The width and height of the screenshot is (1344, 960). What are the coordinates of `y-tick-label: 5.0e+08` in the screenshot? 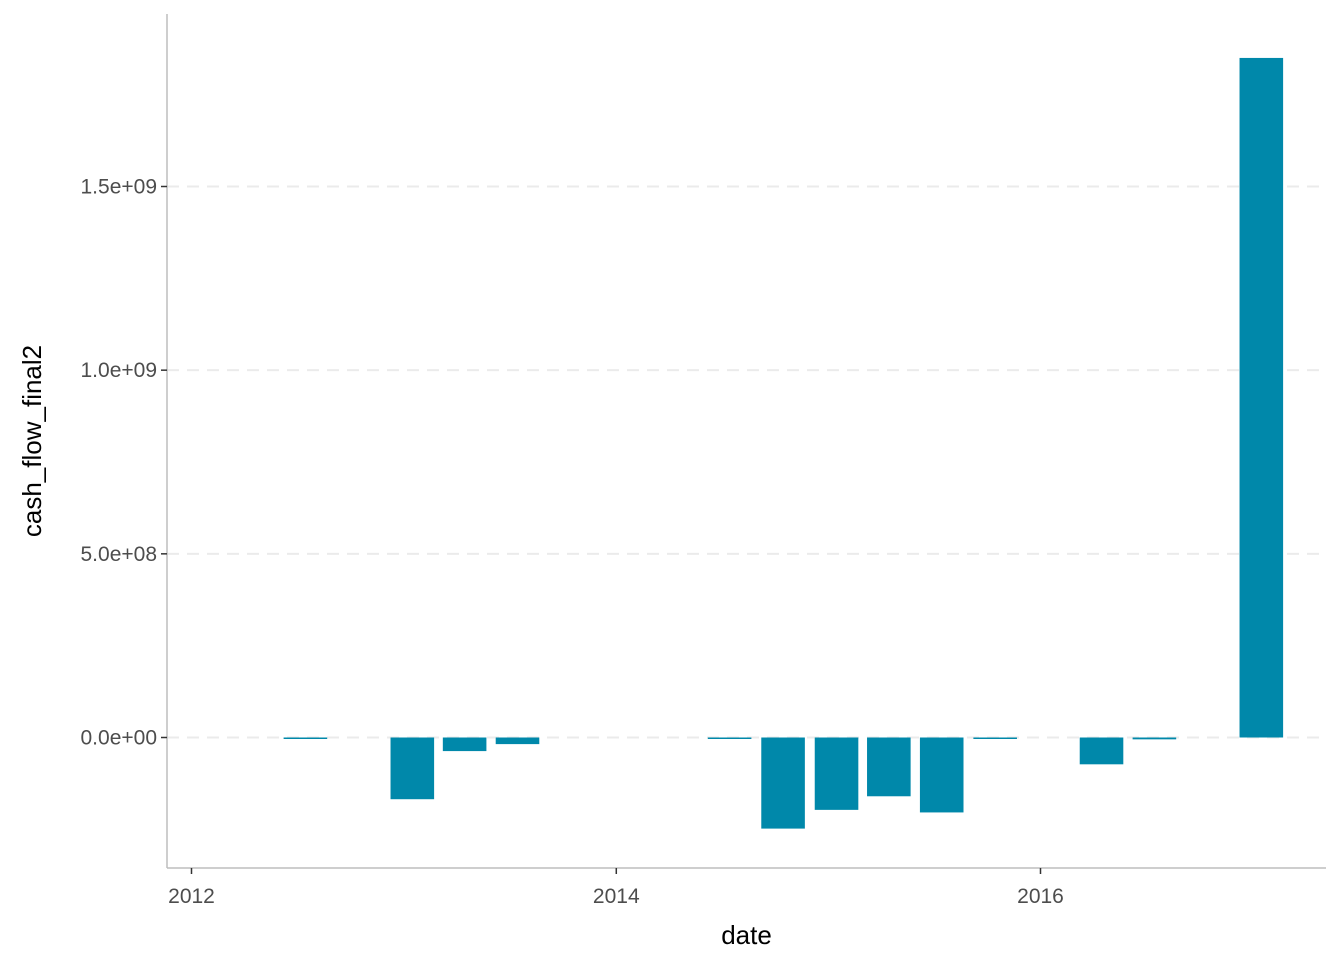 It's located at (119, 554).